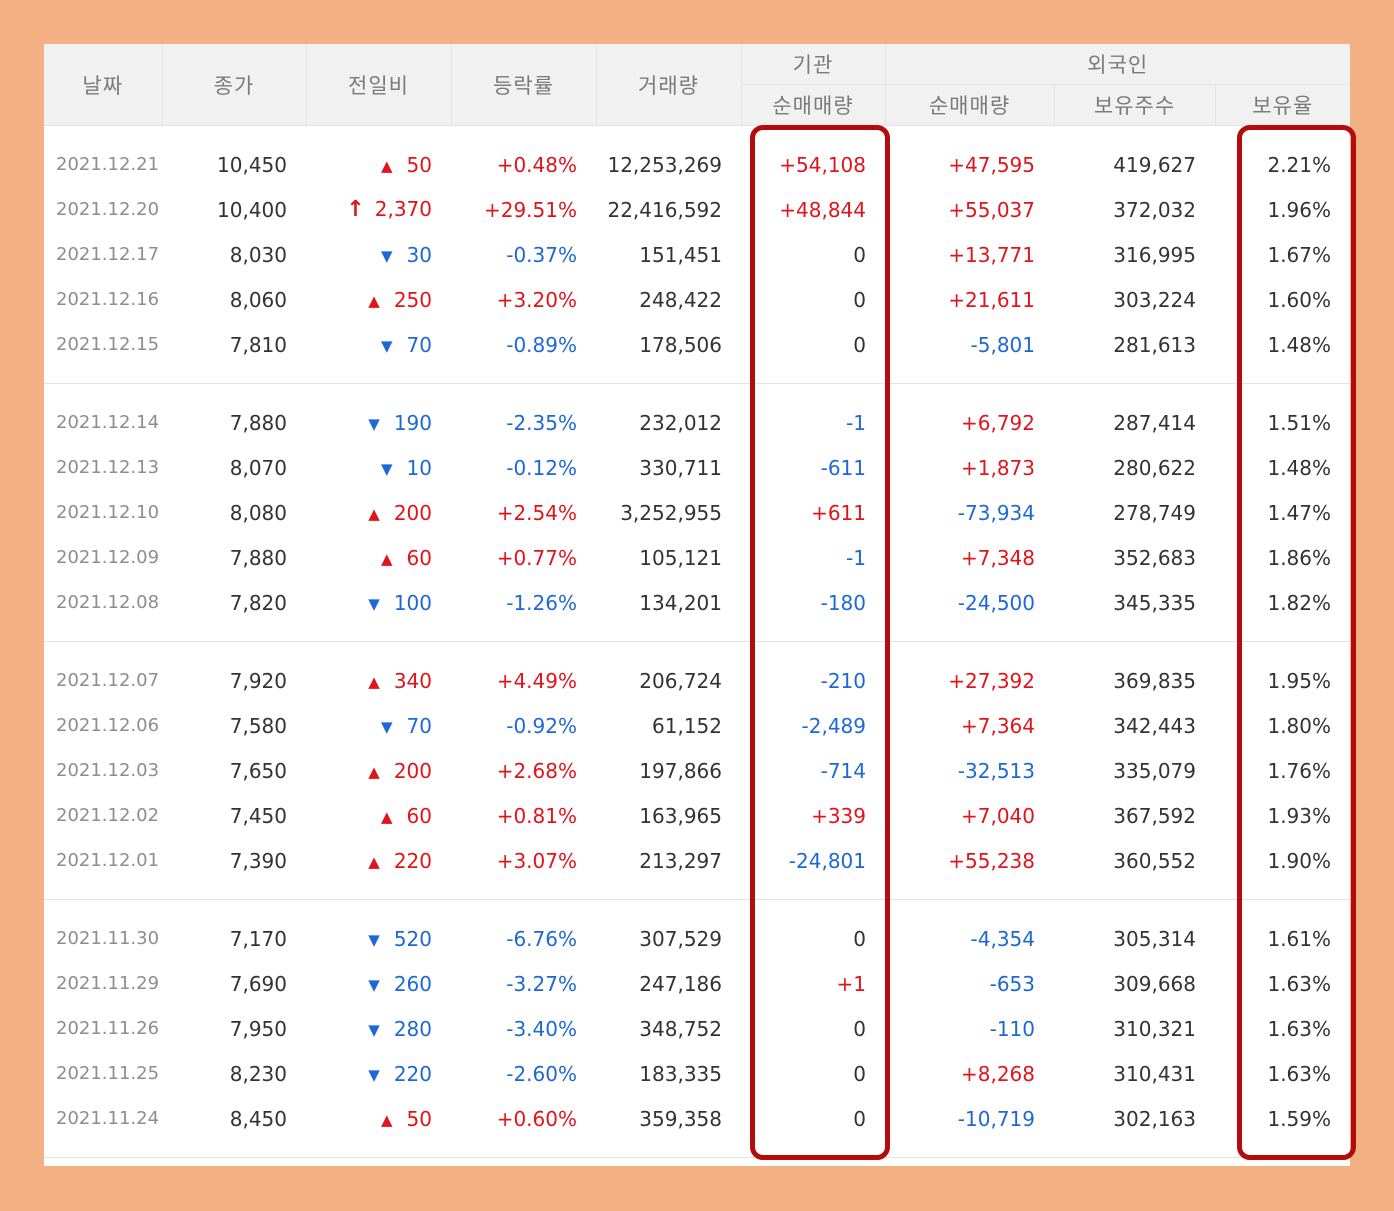 The image size is (1394, 1211). Describe the element at coordinates (680, 344) in the screenshot. I see `volume-cell: 178,506` at that location.